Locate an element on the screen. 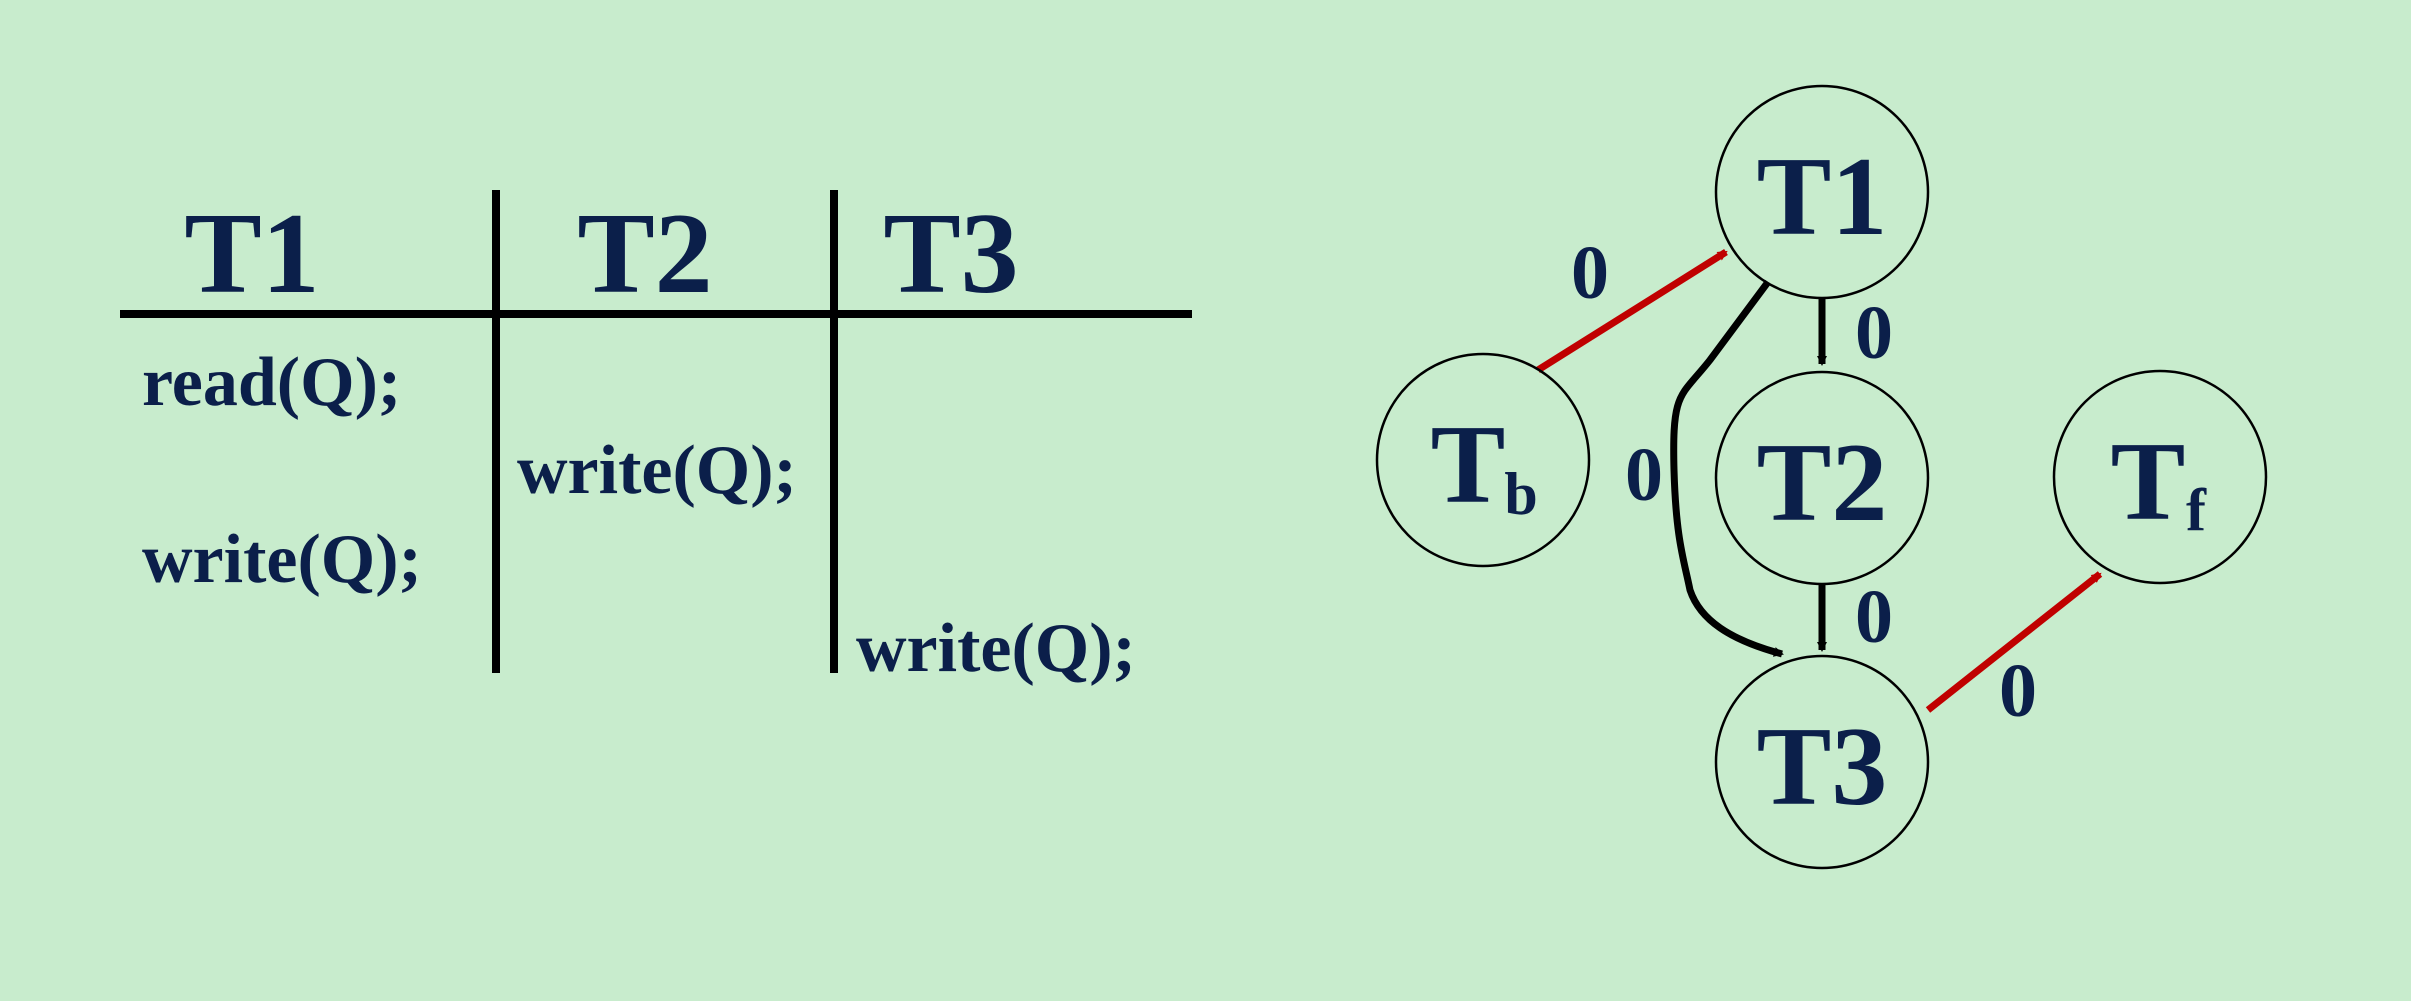  node-t3: T3 is located at coordinates (1822, 762).